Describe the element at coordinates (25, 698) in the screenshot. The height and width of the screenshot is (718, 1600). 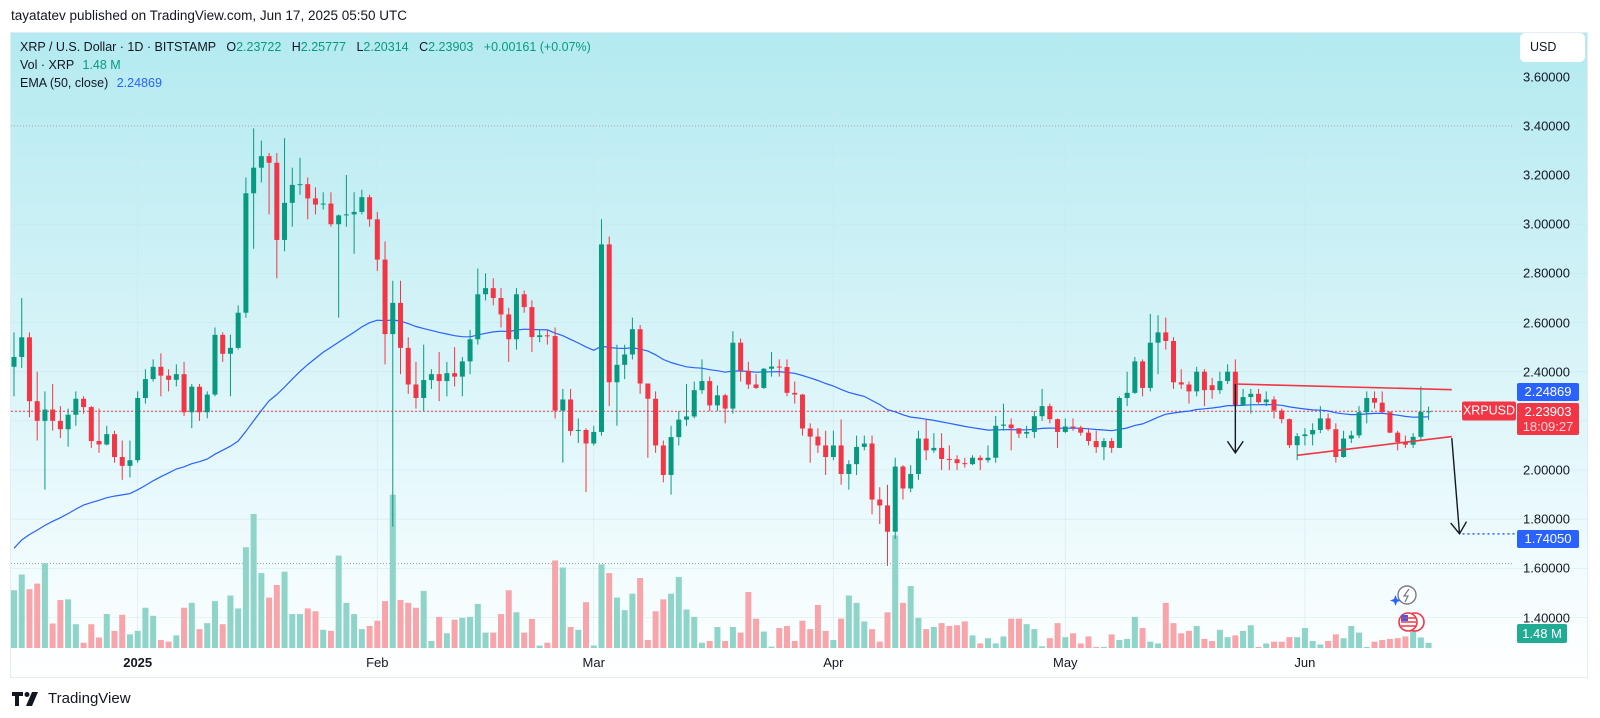
I see `tradingview-logo-icon` at that location.